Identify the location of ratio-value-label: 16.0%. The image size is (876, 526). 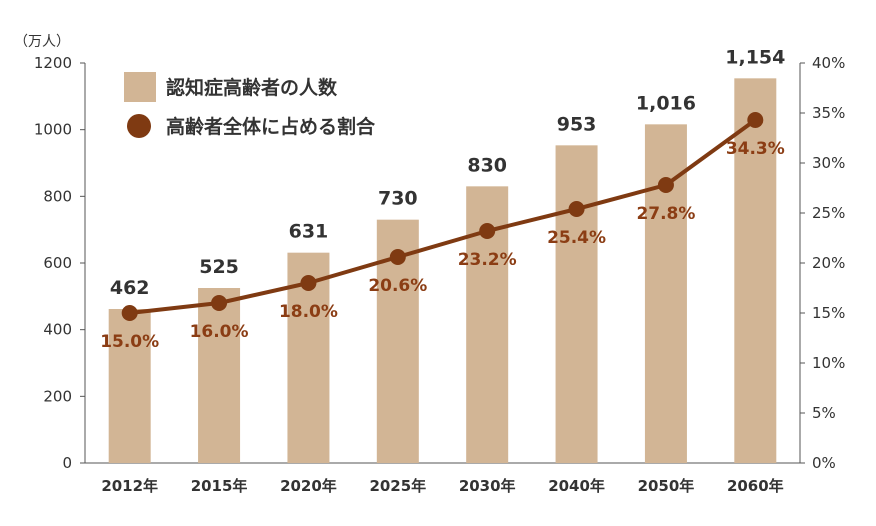
(219, 332).